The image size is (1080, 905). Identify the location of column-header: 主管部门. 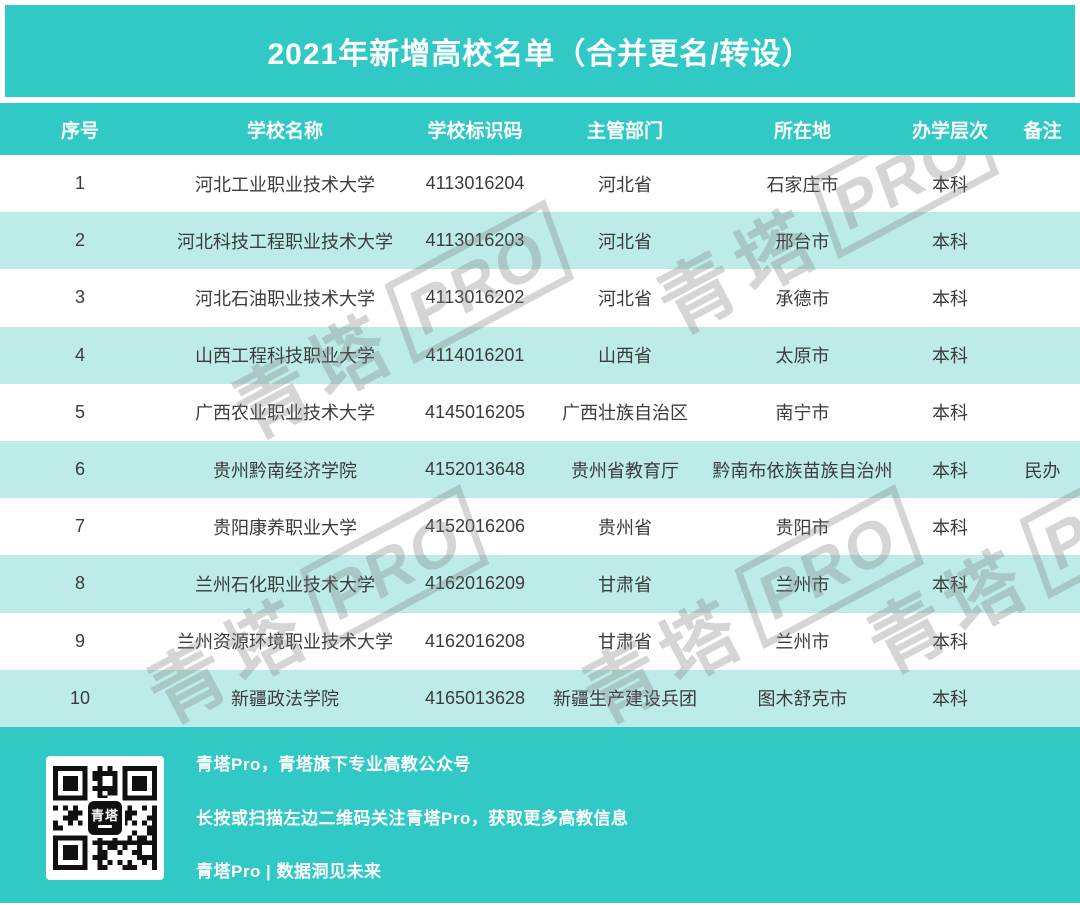
(624, 131).